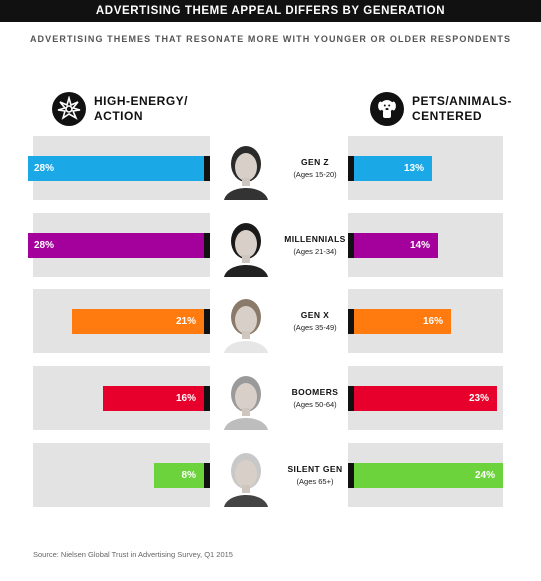 This screenshot has height=581, width=541. What do you see at coordinates (246, 326) in the screenshot?
I see `portrait-gen-x` at bounding box center [246, 326].